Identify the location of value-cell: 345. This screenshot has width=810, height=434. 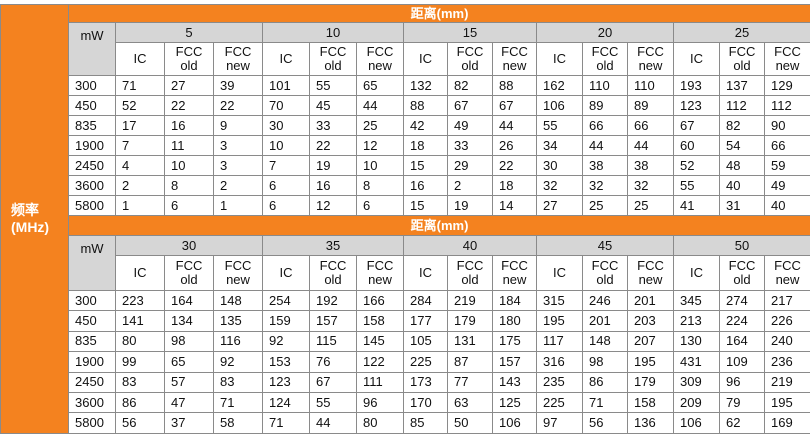
(697, 301).